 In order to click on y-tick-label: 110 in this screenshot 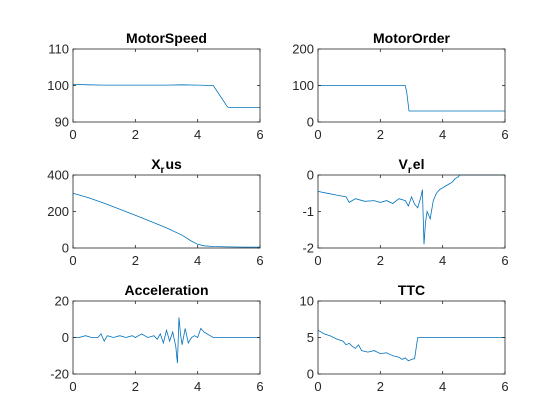, I will do `click(58, 49)`.